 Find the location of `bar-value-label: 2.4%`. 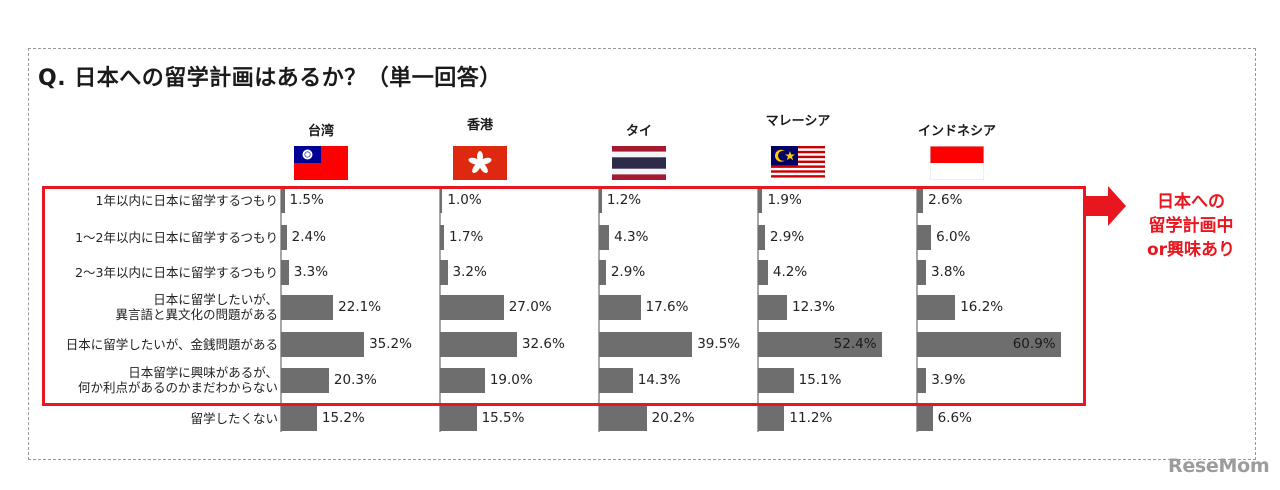

bar-value-label: 2.4% is located at coordinates (308, 237).